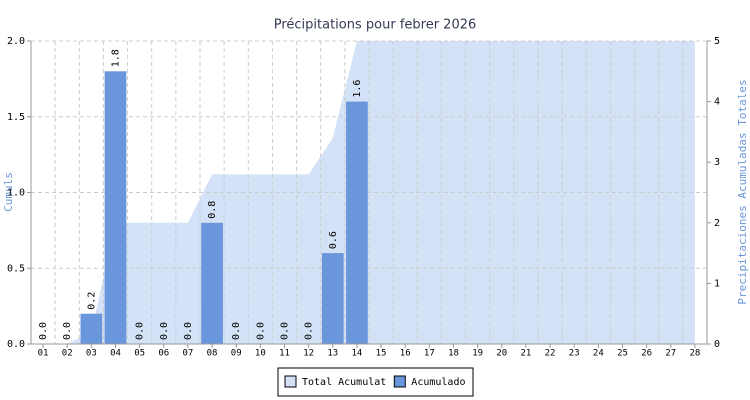  What do you see at coordinates (501, 354) in the screenshot?
I see `x-tick-label: 20` at bounding box center [501, 354].